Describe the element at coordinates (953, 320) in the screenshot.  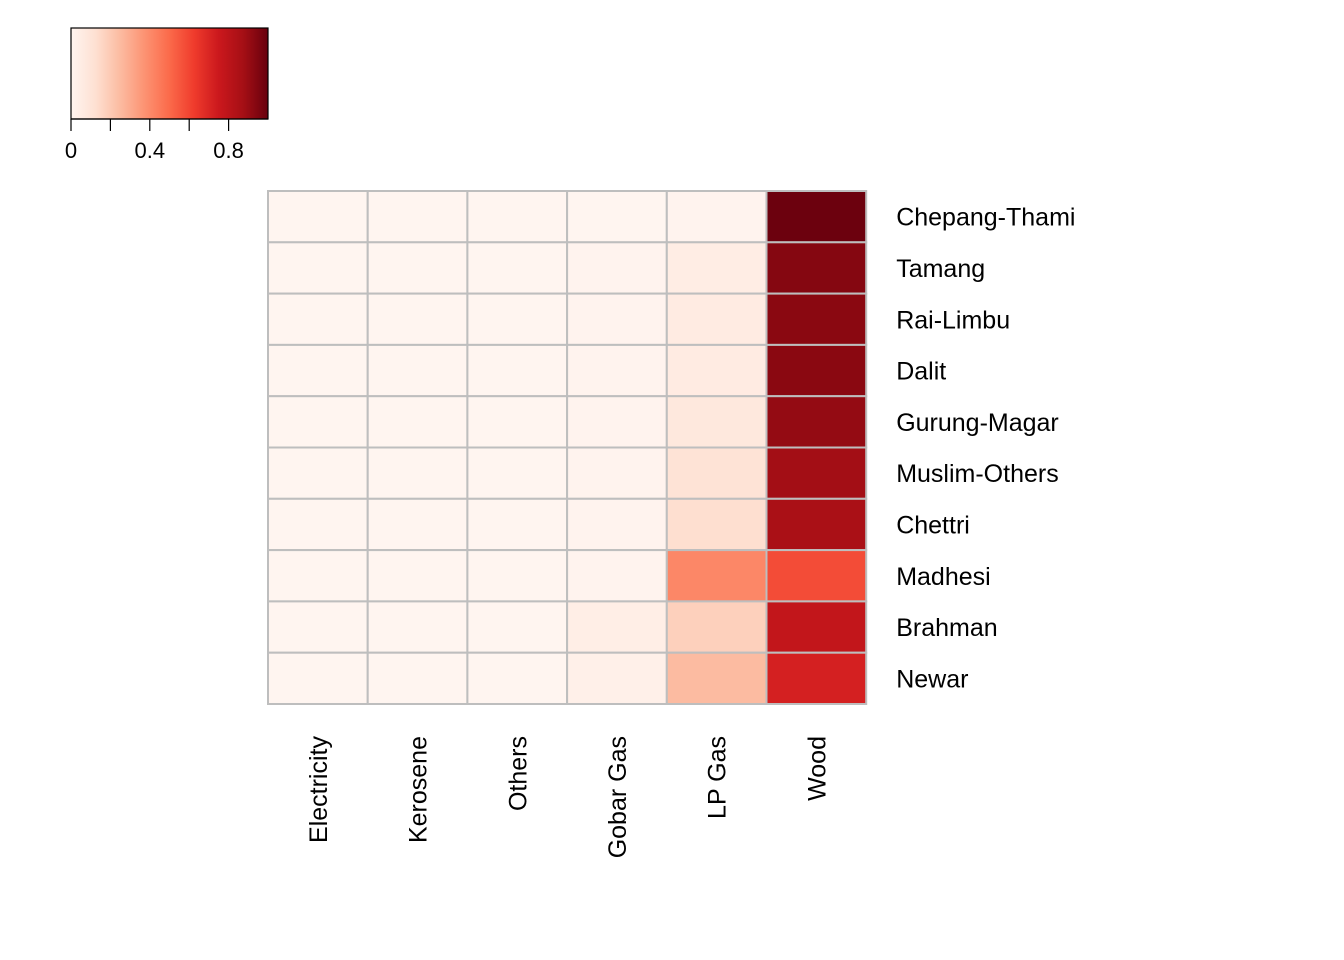
I see `row-label: Rai-Limbu` at that location.